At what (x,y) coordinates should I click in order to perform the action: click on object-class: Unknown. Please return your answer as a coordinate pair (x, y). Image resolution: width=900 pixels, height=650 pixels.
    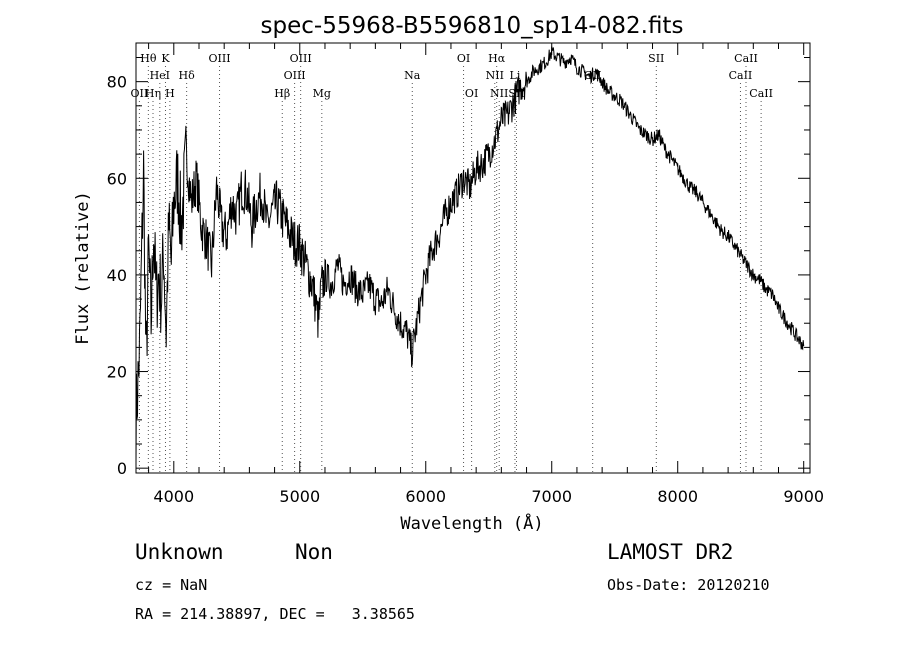
    Looking at the image, I should click on (179, 552).